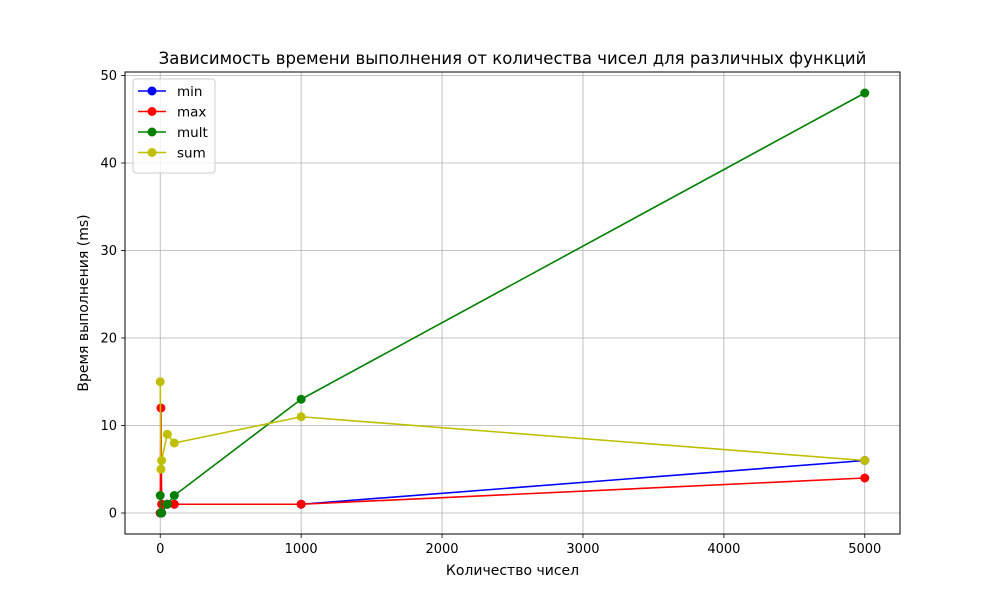 This screenshot has height=600, width=1000. What do you see at coordinates (170, 92) in the screenshot?
I see `legend-item-min: min` at bounding box center [170, 92].